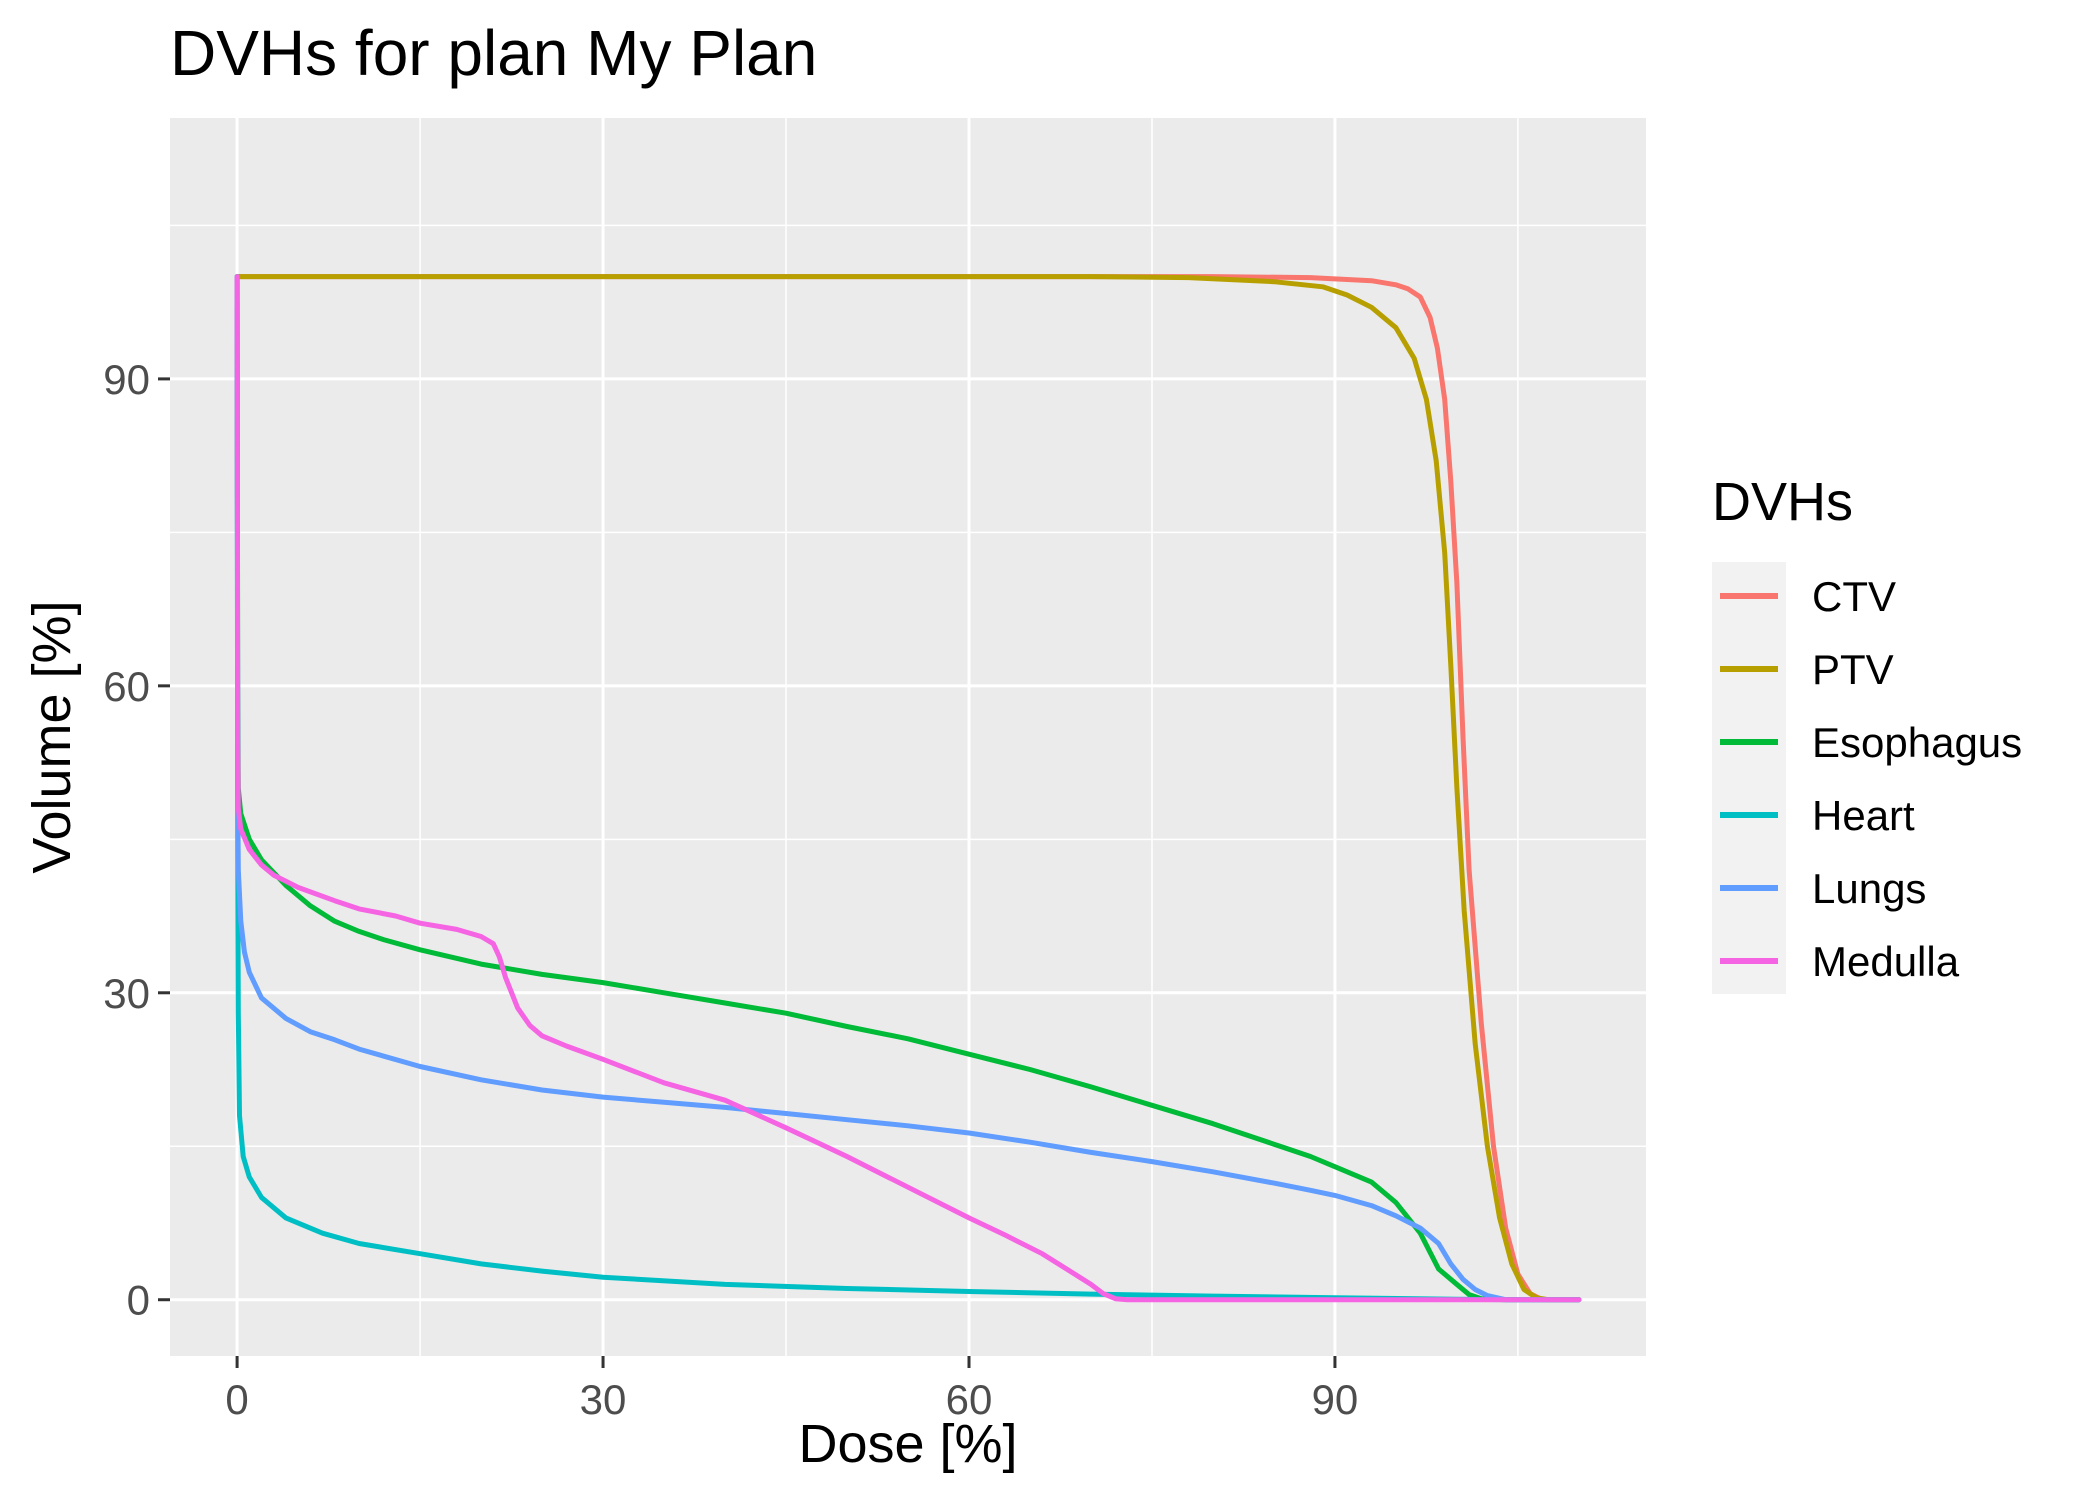 This screenshot has width=2100, height=1500. I want to click on legend-key-background, so click(1749, 778).